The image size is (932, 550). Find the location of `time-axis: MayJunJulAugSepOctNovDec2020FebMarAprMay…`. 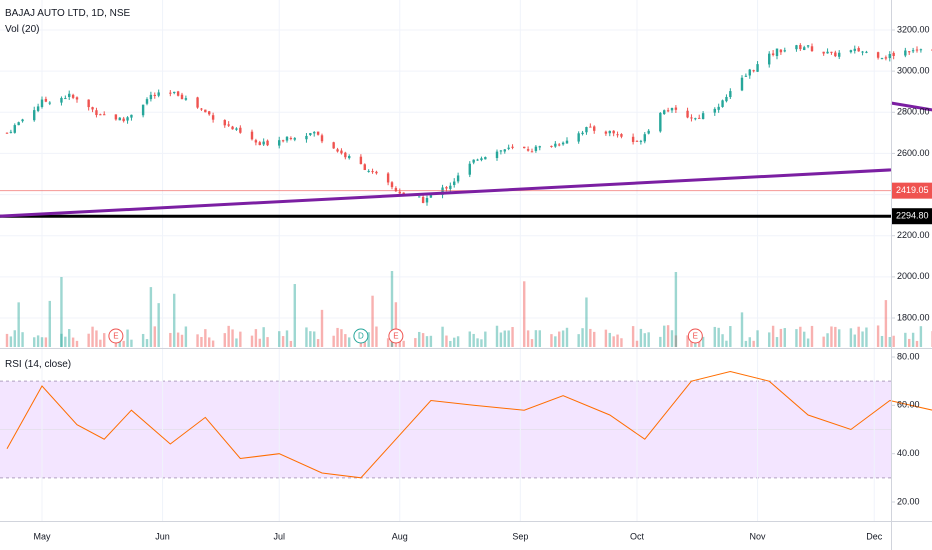

time-axis: MayJunJulAugSepOctNovDec2020FebMarAprMay… is located at coordinates (482, 536).